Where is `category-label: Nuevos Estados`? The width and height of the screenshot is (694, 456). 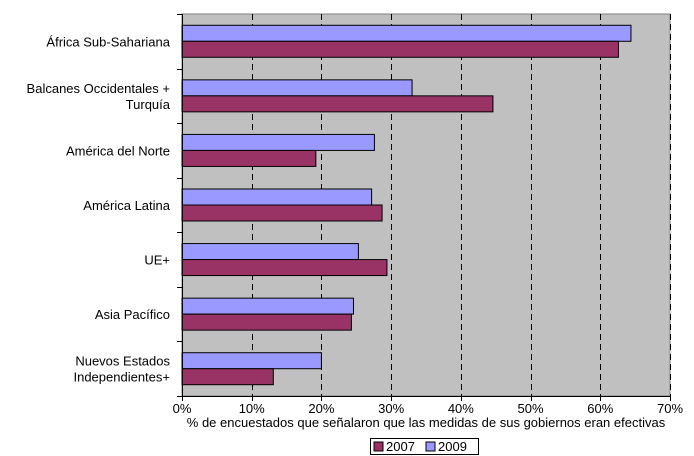
category-label: Nuevos Estados is located at coordinates (122, 361).